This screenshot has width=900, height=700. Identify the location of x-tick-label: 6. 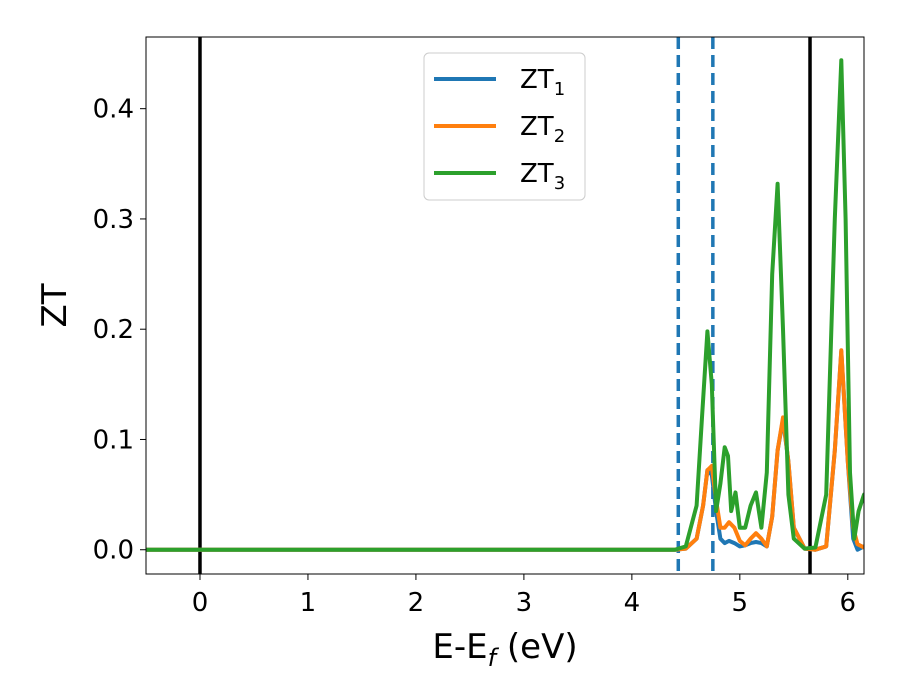
(848, 603).